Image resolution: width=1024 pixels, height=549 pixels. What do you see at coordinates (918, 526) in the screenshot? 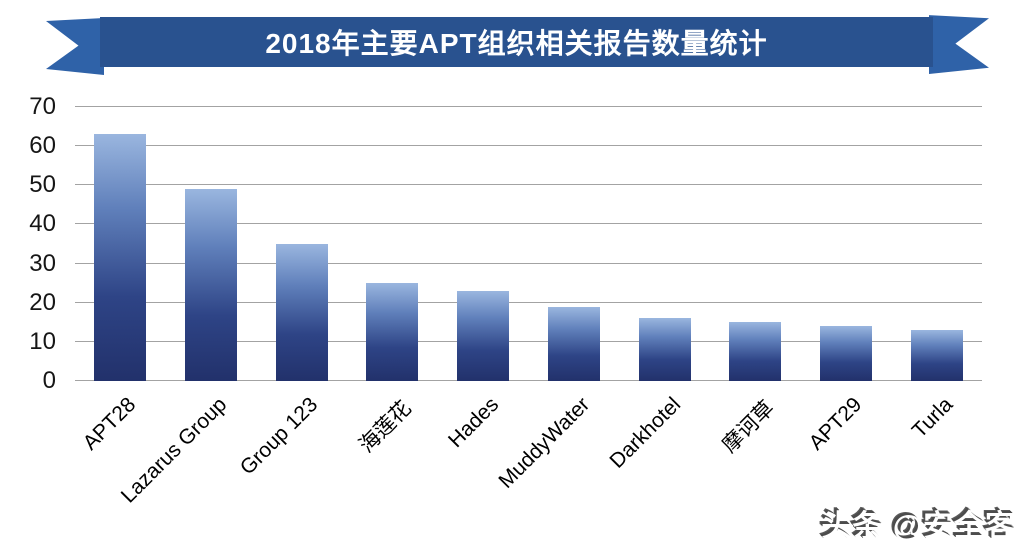
I see `watermark: 头条 @安全客` at bounding box center [918, 526].